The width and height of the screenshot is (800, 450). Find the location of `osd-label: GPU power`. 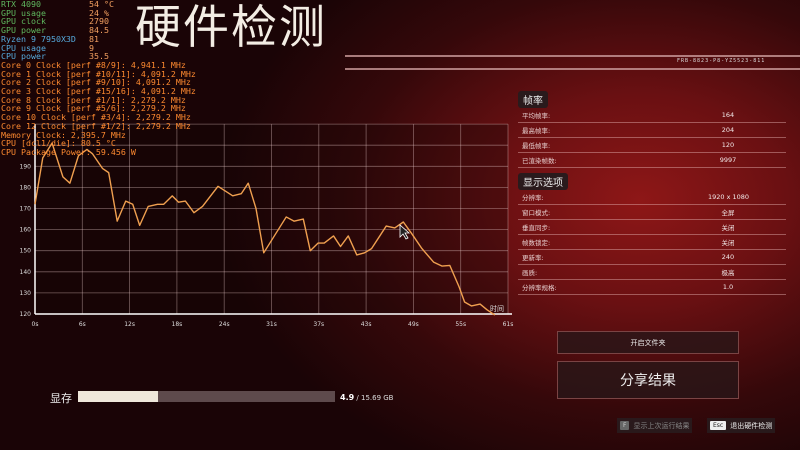

osd-label: GPU power is located at coordinates (23, 30).